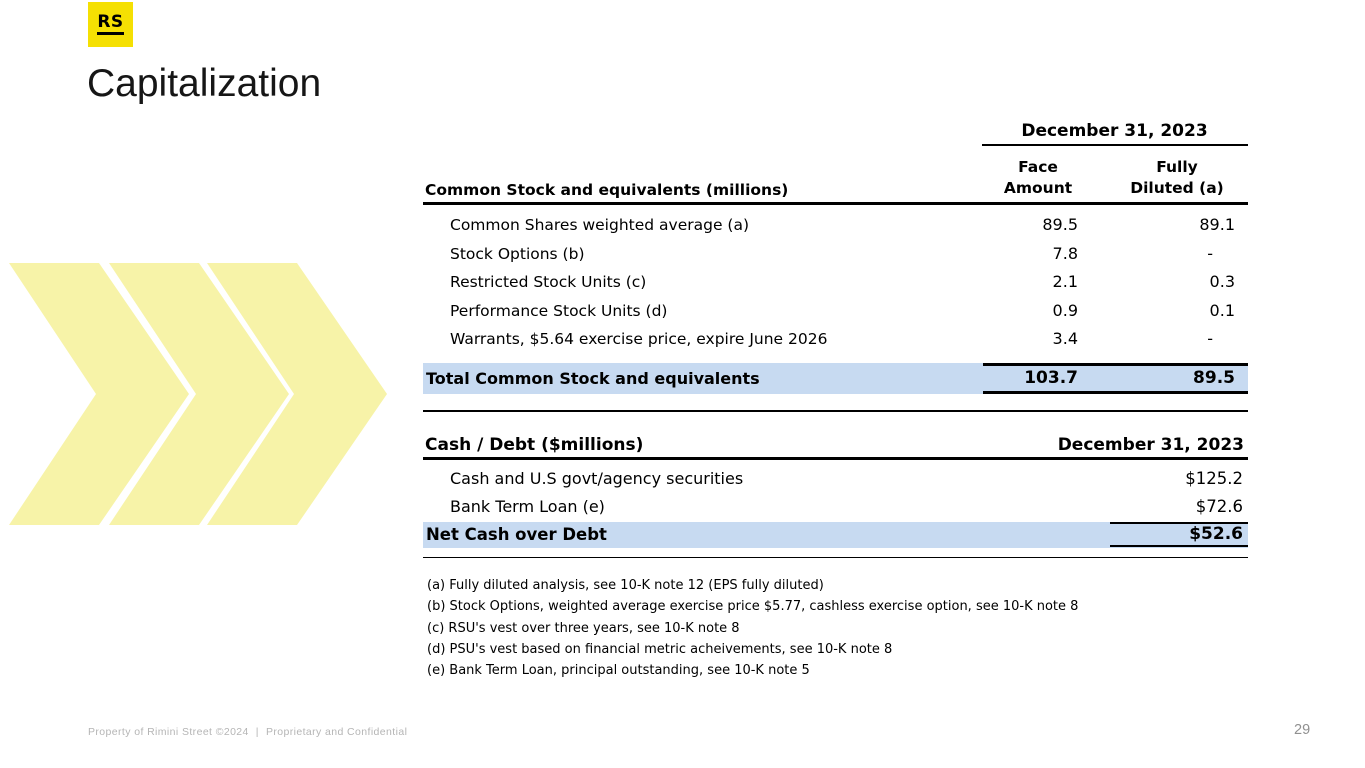 This screenshot has height=768, width=1365. I want to click on row-label: Restricted Stock Units (c), so click(548, 282).